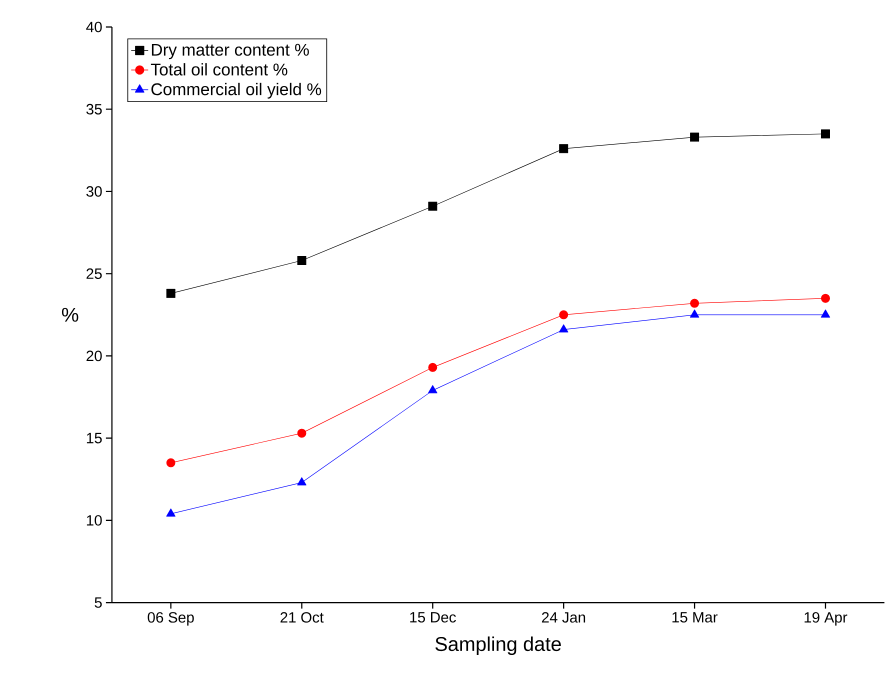 Image resolution: width=885 pixels, height=691 pixels. Describe the element at coordinates (230, 52) in the screenshot. I see `legend-label: Dry matter content %` at that location.